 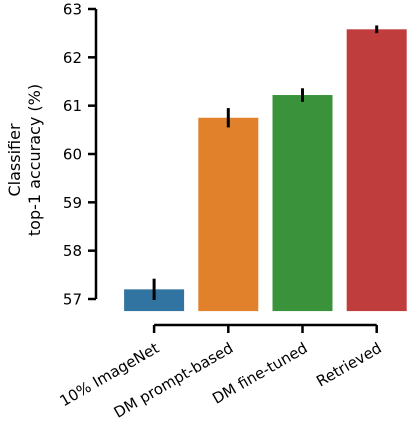 What do you see at coordinates (72, 106) in the screenshot?
I see `y-tick-label: 61` at bounding box center [72, 106].